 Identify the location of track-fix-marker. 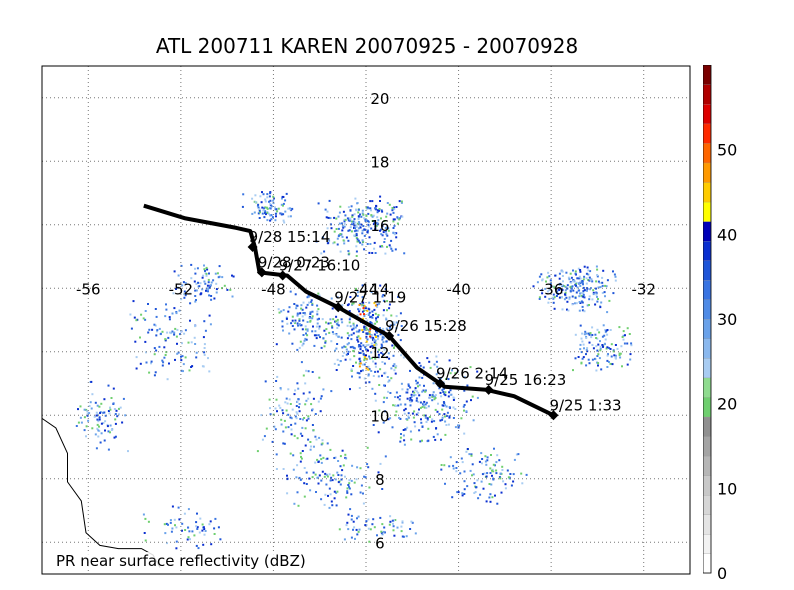
(553, 415).